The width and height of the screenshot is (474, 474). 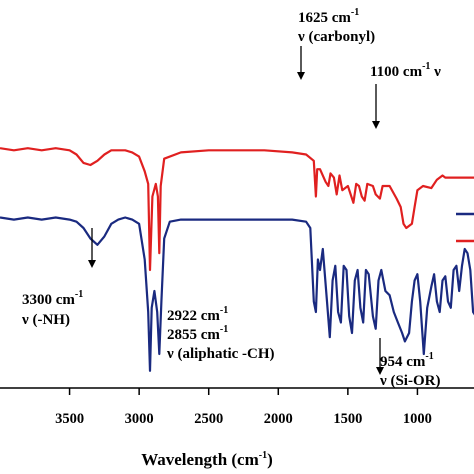 I want to click on legend, so click(x=465, y=227).